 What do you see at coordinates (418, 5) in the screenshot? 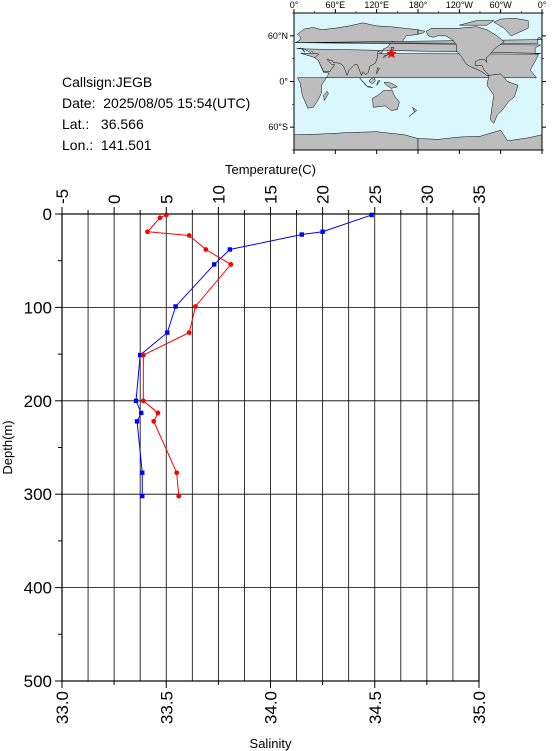
I see `map-longitude-label: 180°` at bounding box center [418, 5].